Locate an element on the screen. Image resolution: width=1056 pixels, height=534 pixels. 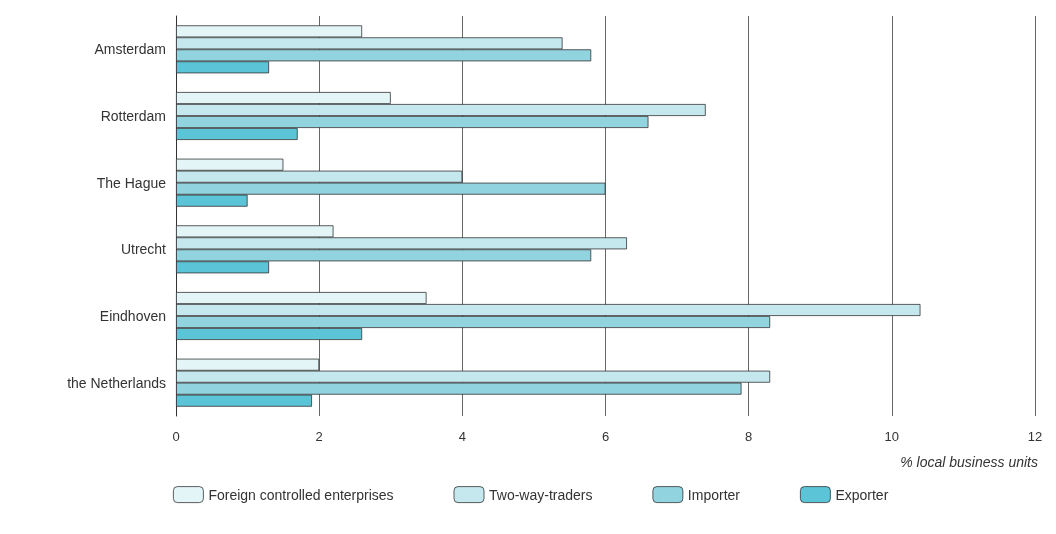
y-tick-label: The Hague is located at coordinates (131, 182).